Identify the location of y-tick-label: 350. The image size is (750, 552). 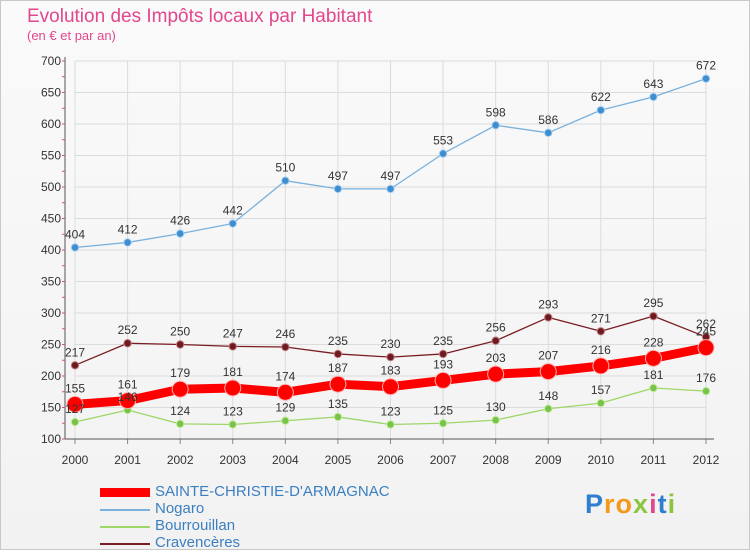
(51, 282).